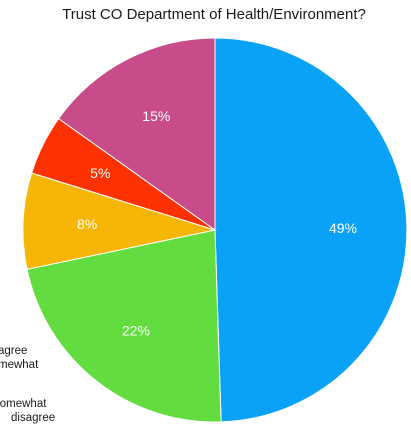 This screenshot has height=425, width=411. Describe the element at coordinates (343, 228) in the screenshot. I see `pie-slice-label-0: 49%` at that location.